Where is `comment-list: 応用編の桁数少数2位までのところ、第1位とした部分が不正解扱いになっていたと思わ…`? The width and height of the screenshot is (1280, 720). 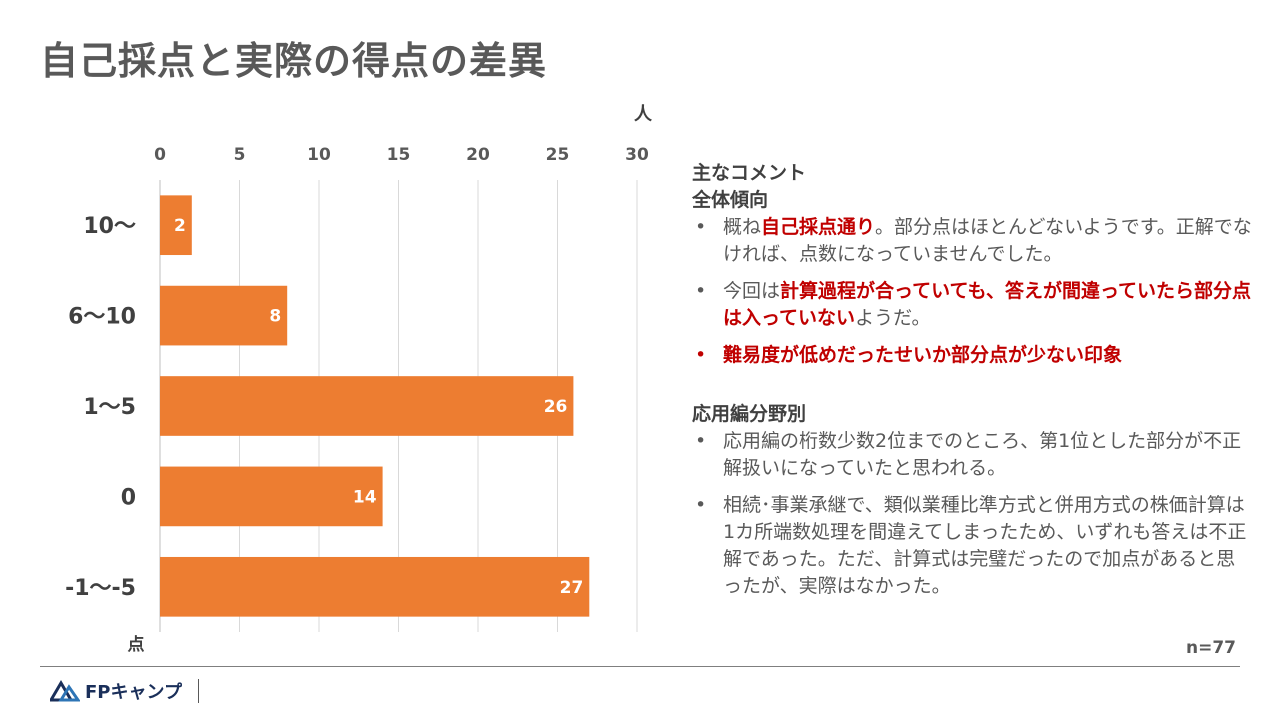
comment-list: 応用編の桁数少数2位までのところ、第1位とした部分が不正解扱いになっていたと思わ… is located at coordinates (972, 514).